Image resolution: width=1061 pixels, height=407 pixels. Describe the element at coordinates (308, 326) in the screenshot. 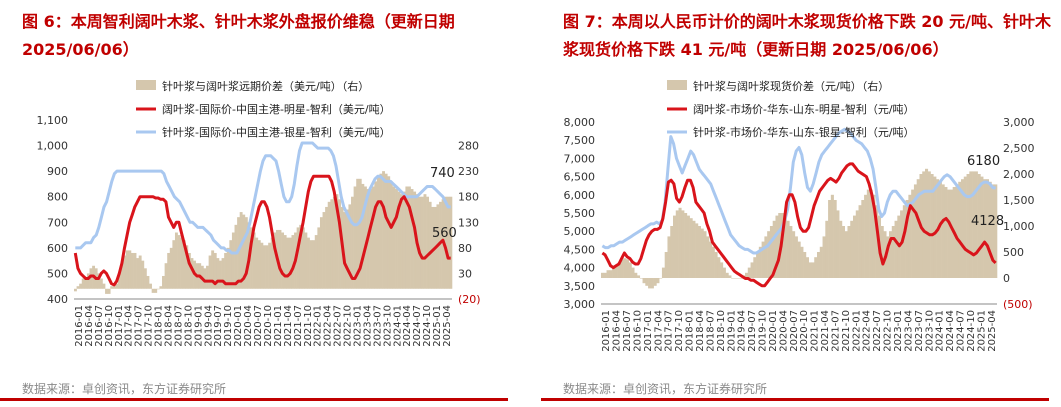

I see `x-axis-tick-label: 2021-10` at that location.